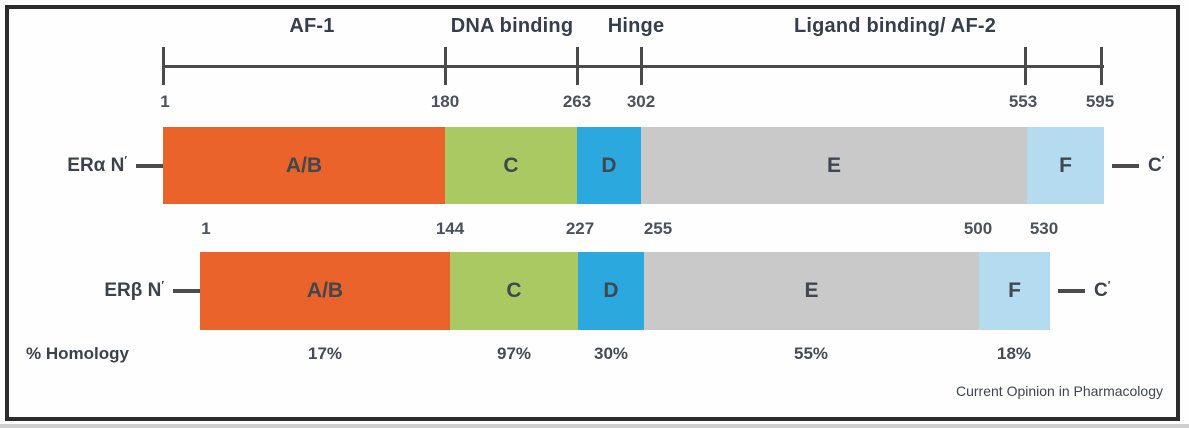 The width and height of the screenshot is (1189, 428). Describe the element at coordinates (658, 228) in the screenshot. I see `er-beta-boundary-number: 255` at that location.